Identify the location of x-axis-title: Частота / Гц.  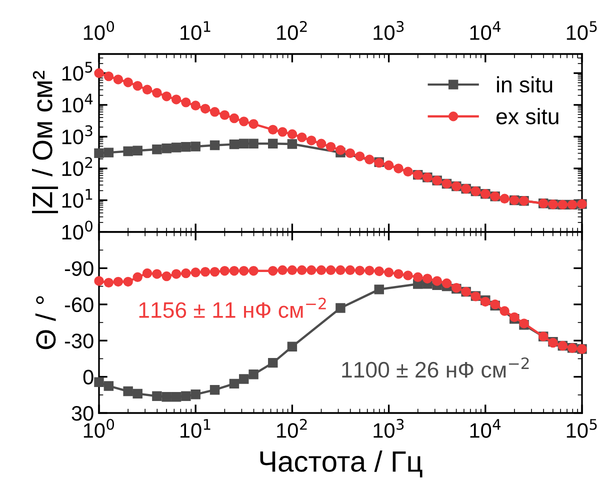
(341, 464).